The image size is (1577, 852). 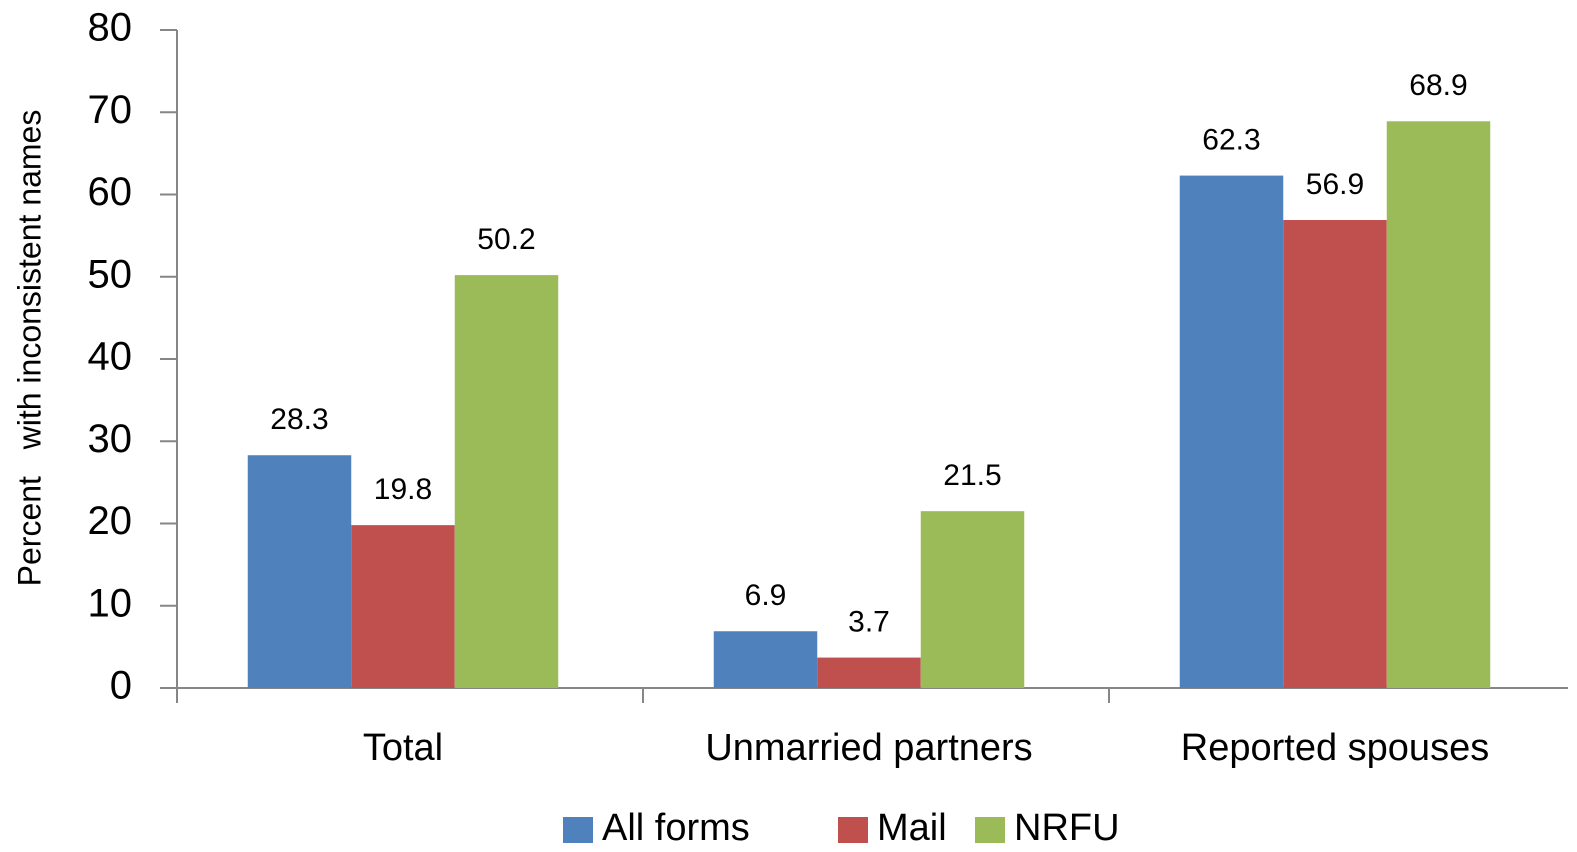 I want to click on value-label: 21.5, so click(x=972, y=475).